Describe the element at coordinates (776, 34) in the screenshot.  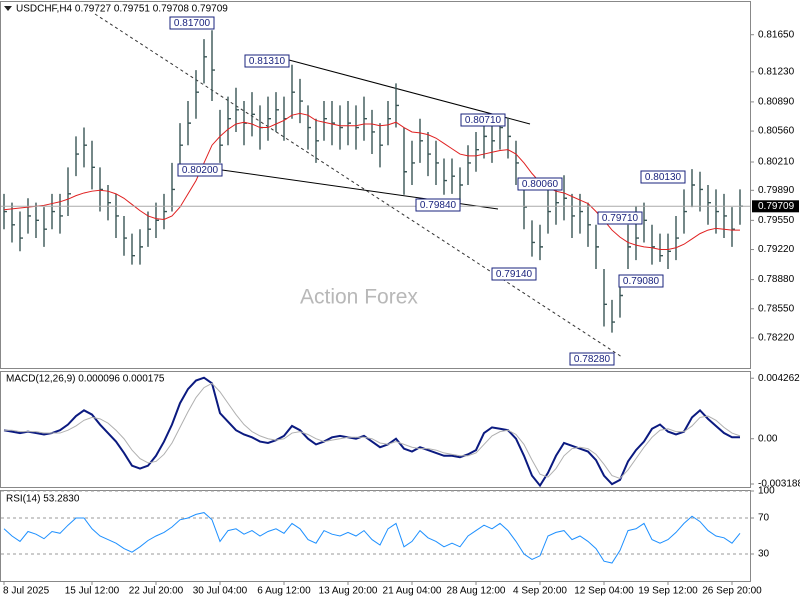
I see `y-tick-label: 0.81650` at that location.